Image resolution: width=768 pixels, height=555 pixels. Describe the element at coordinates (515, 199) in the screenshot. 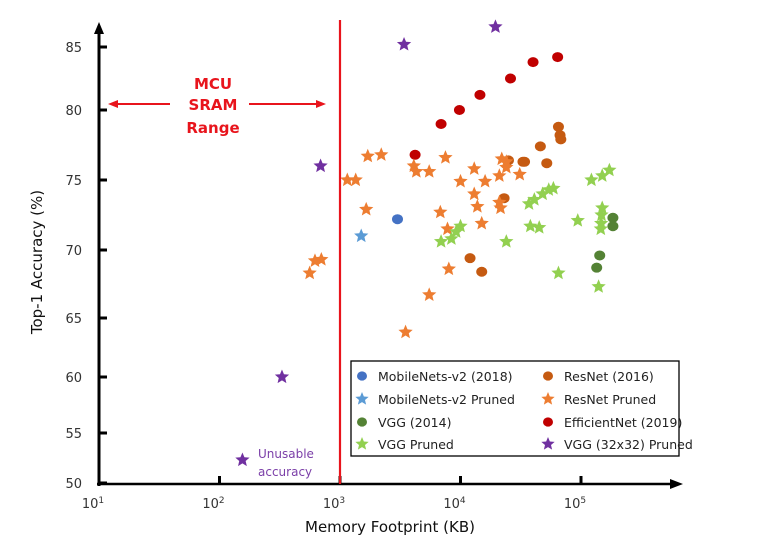

I see `series-resnet-2016` at that location.